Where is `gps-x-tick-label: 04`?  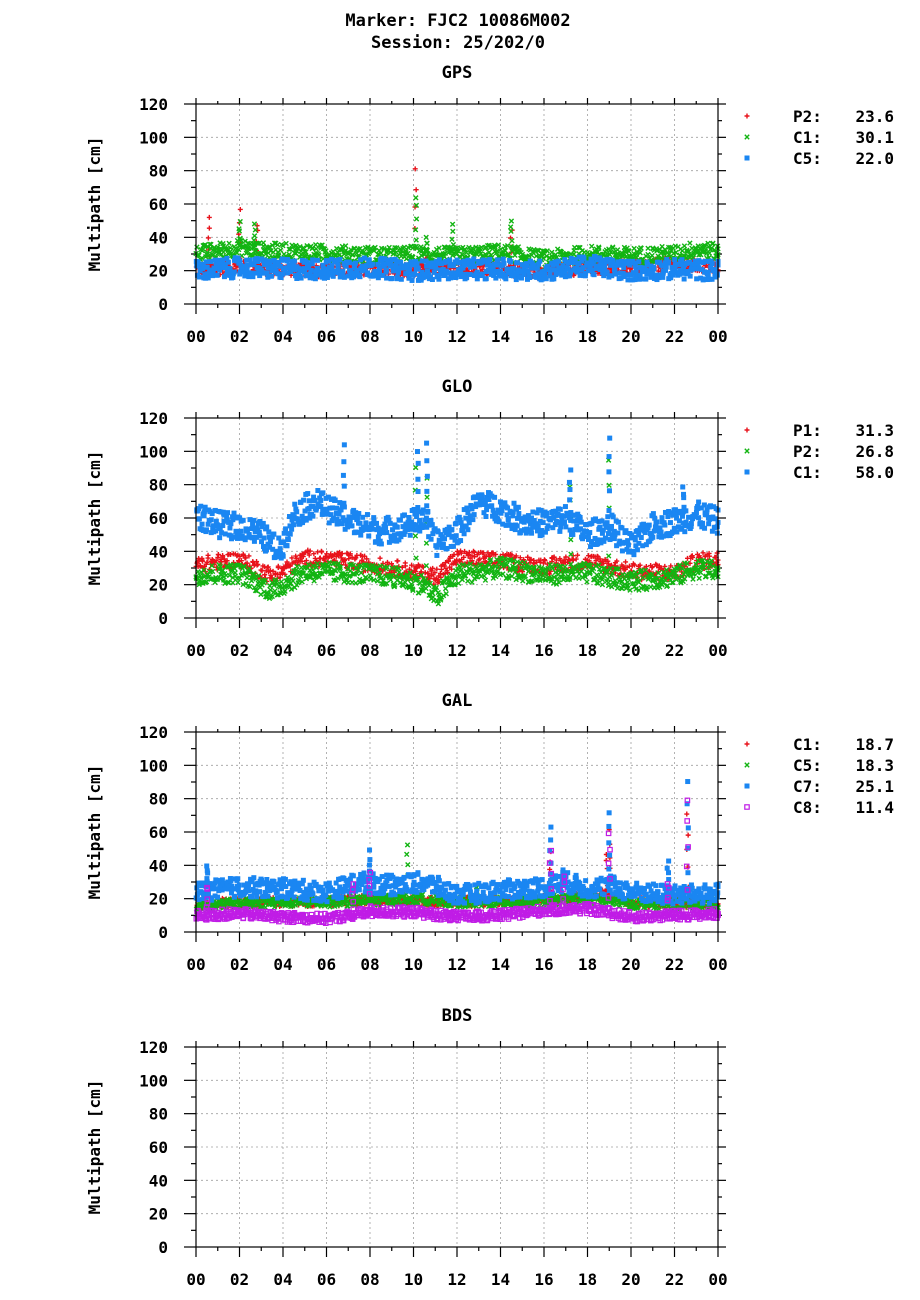
gps-x-tick-label: 04 is located at coordinates (282, 336).